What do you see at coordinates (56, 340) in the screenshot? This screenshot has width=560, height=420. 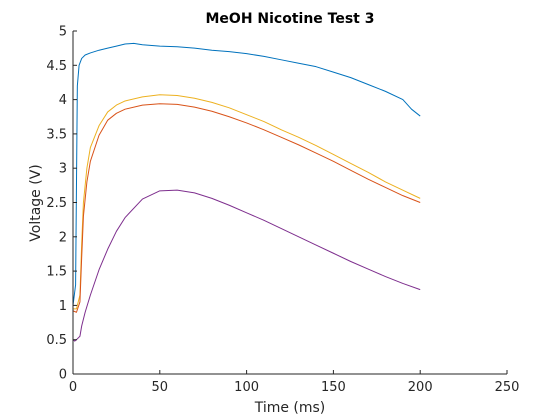 I see `y-tick-label: 0.5` at bounding box center [56, 340].